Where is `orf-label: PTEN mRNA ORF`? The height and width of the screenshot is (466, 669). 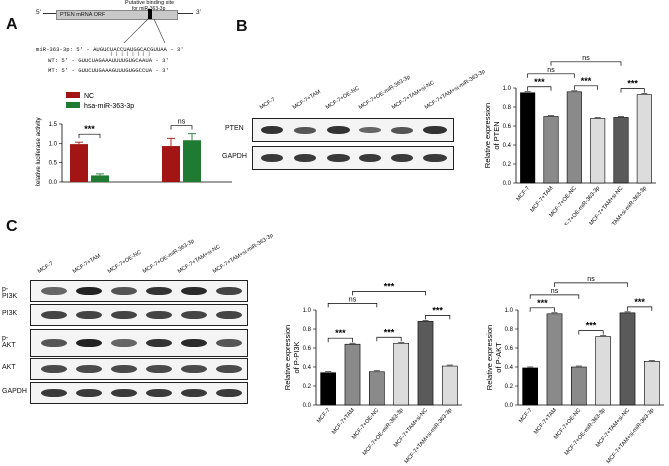 orf-label: PTEN mRNA ORF is located at coordinates (83, 15).